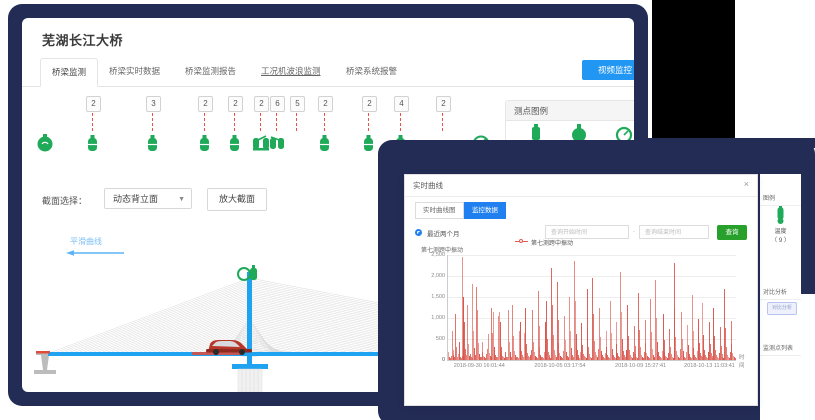  What do you see at coordinates (418, 232) in the screenshot?
I see `recent-two-months-radio` at bounding box center [418, 232].